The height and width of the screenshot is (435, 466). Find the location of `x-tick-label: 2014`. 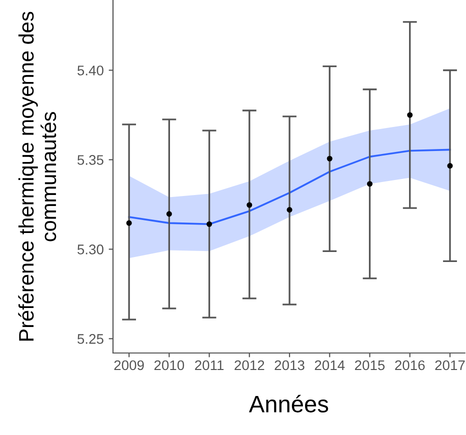

x-tick-label: 2014 is located at coordinates (329, 365).